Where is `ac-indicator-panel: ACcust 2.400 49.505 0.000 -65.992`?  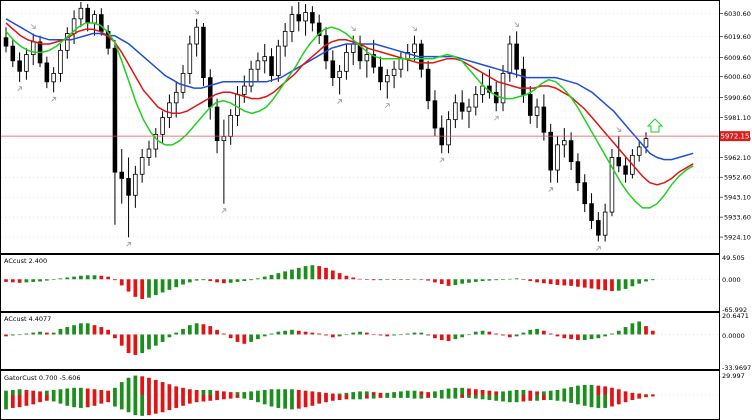
ac-indicator-panel: ACcust 2.400 49.505 0.000 -65.992 is located at coordinates (374, 284).